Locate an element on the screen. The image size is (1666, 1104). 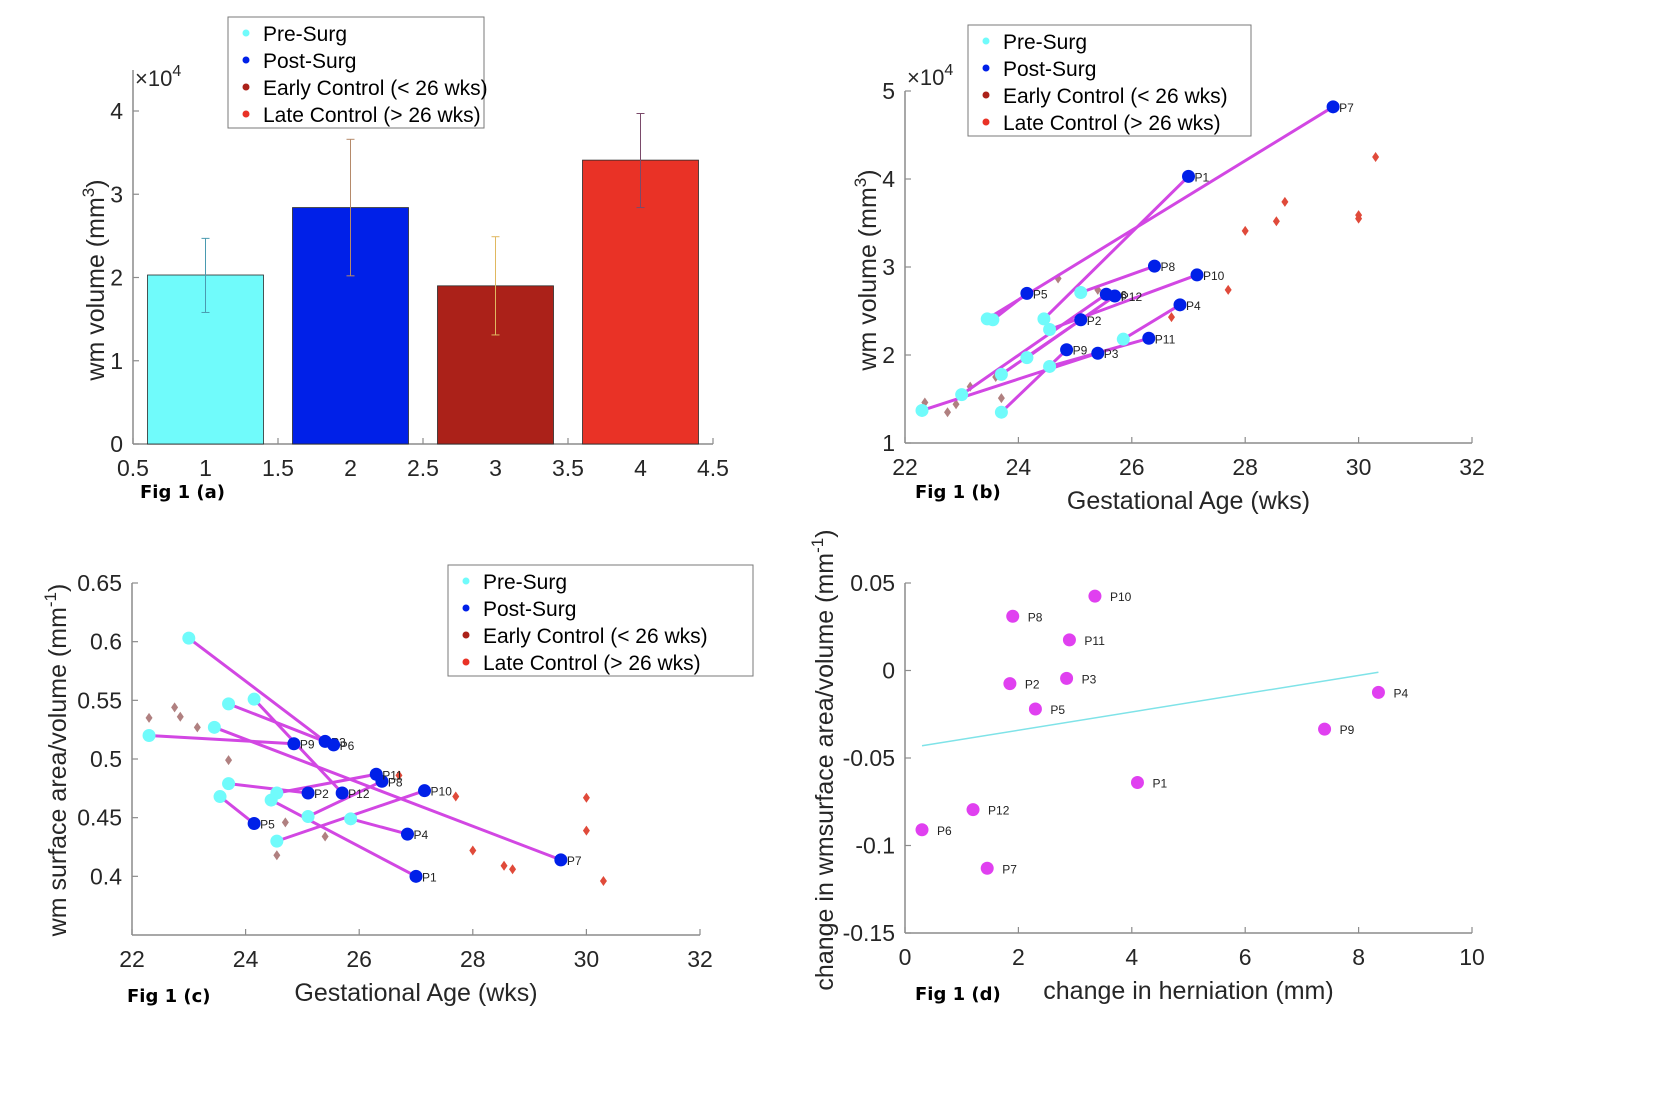
x-tick-label: 6 is located at coordinates (1245, 957).